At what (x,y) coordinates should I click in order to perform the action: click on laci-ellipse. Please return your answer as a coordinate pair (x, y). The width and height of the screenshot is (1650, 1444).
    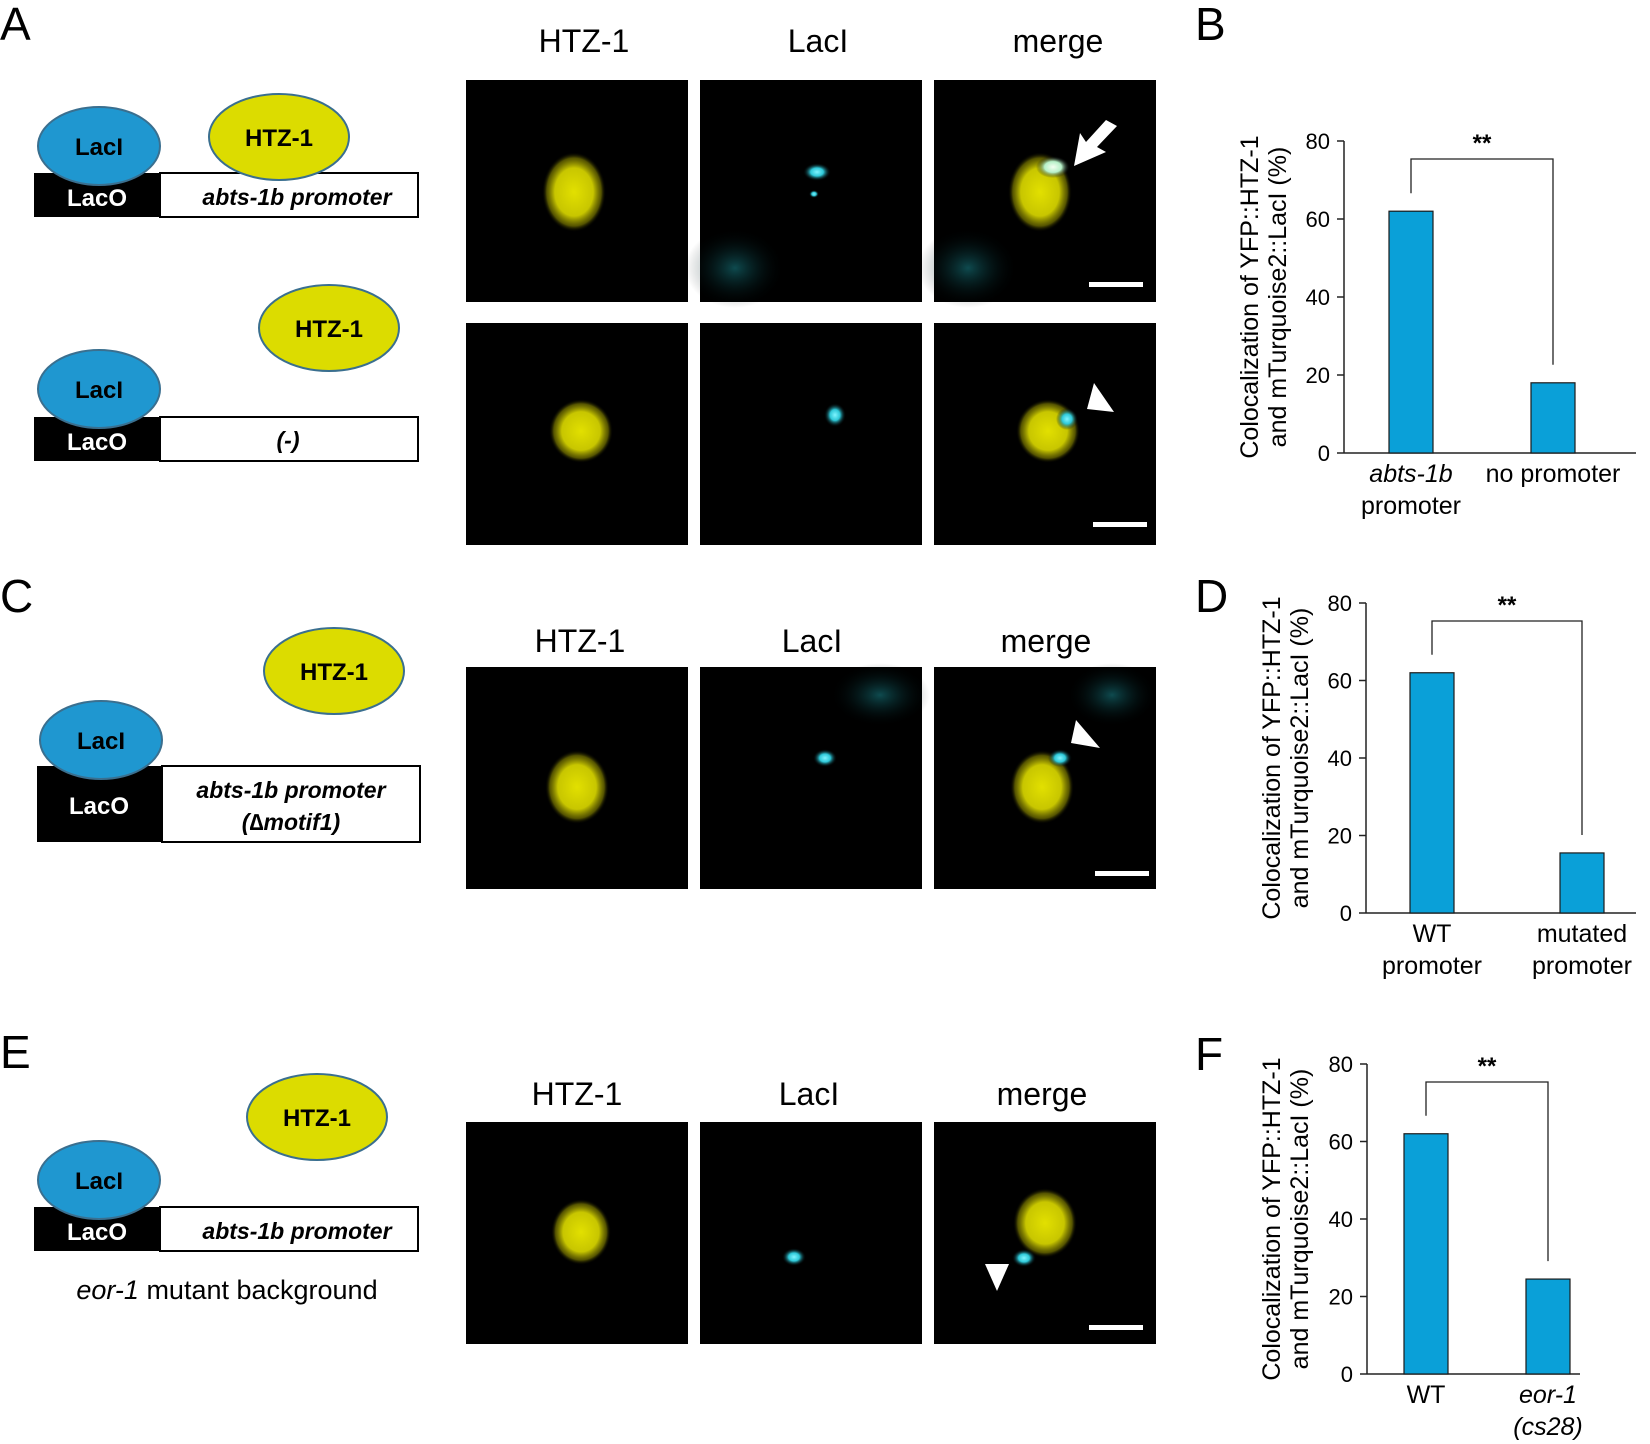
    Looking at the image, I should click on (99, 389).